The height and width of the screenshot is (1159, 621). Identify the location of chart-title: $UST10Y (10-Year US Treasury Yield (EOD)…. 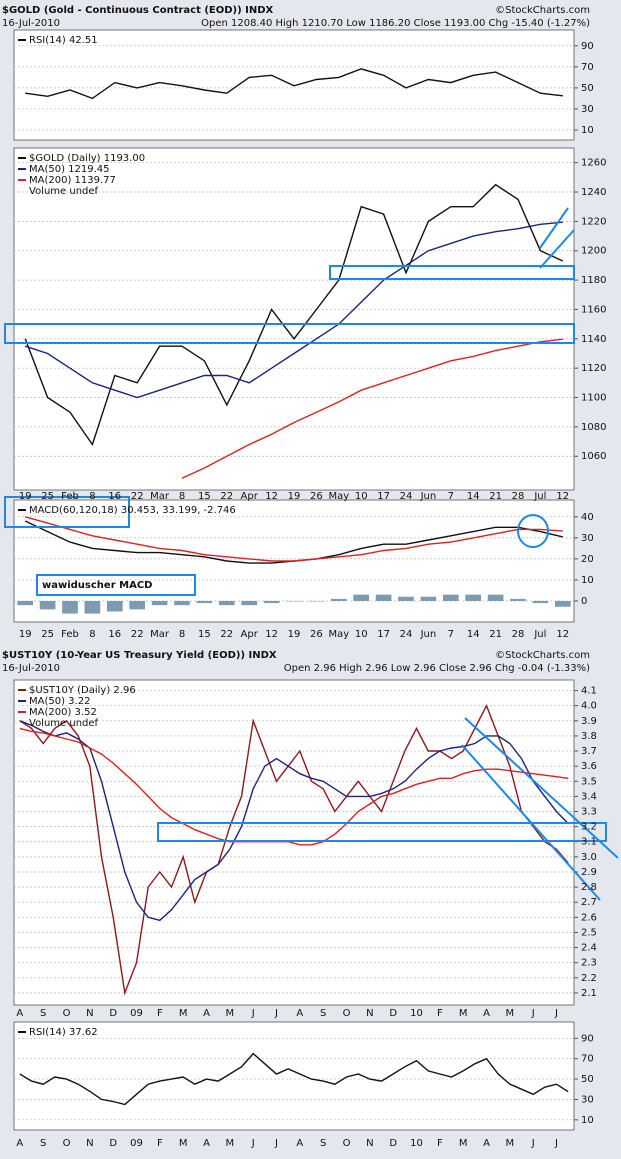
(139, 655).